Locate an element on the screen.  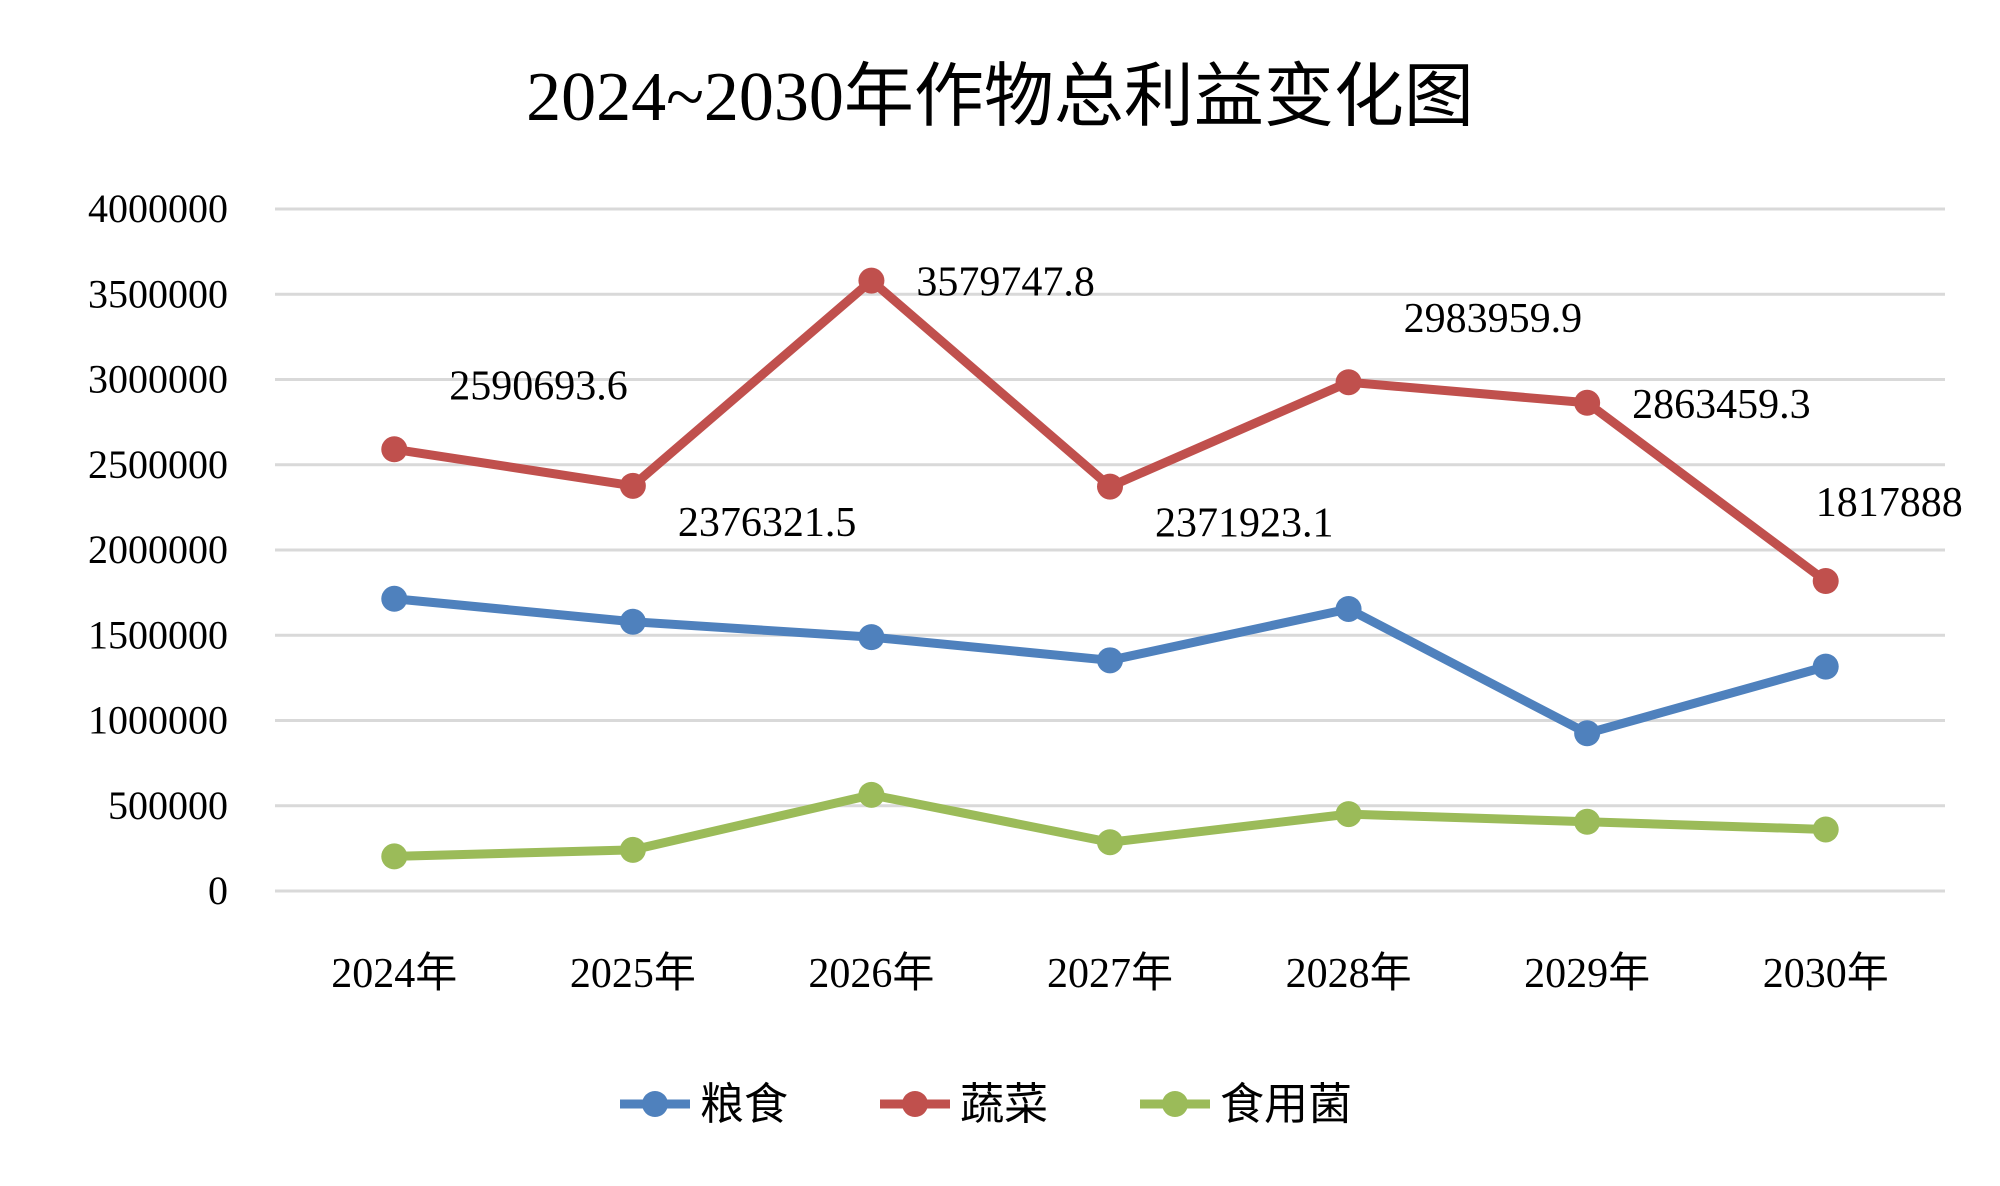
y-tick-label: 2000000 is located at coordinates (158, 549).